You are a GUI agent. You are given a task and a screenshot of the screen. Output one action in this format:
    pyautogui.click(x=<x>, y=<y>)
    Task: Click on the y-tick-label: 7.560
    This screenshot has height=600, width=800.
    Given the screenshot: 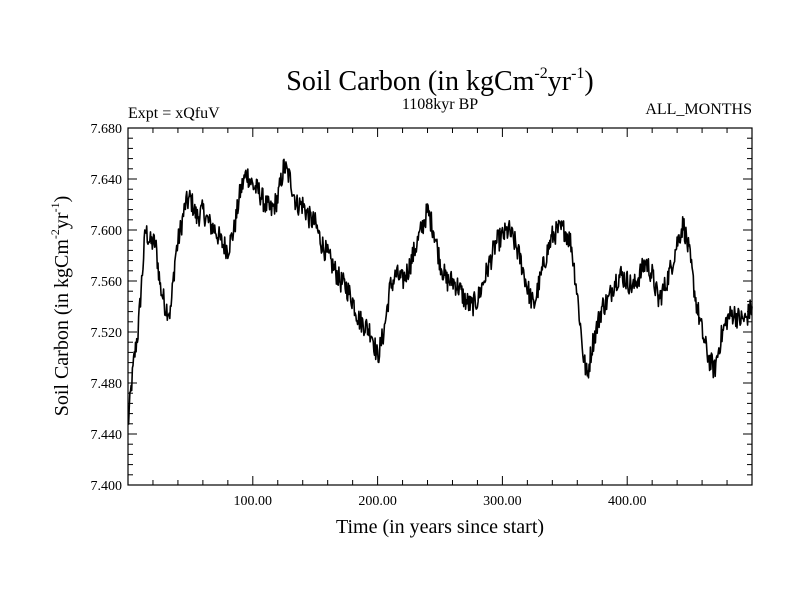 What is the action you would take?
    pyautogui.click(x=107, y=282)
    